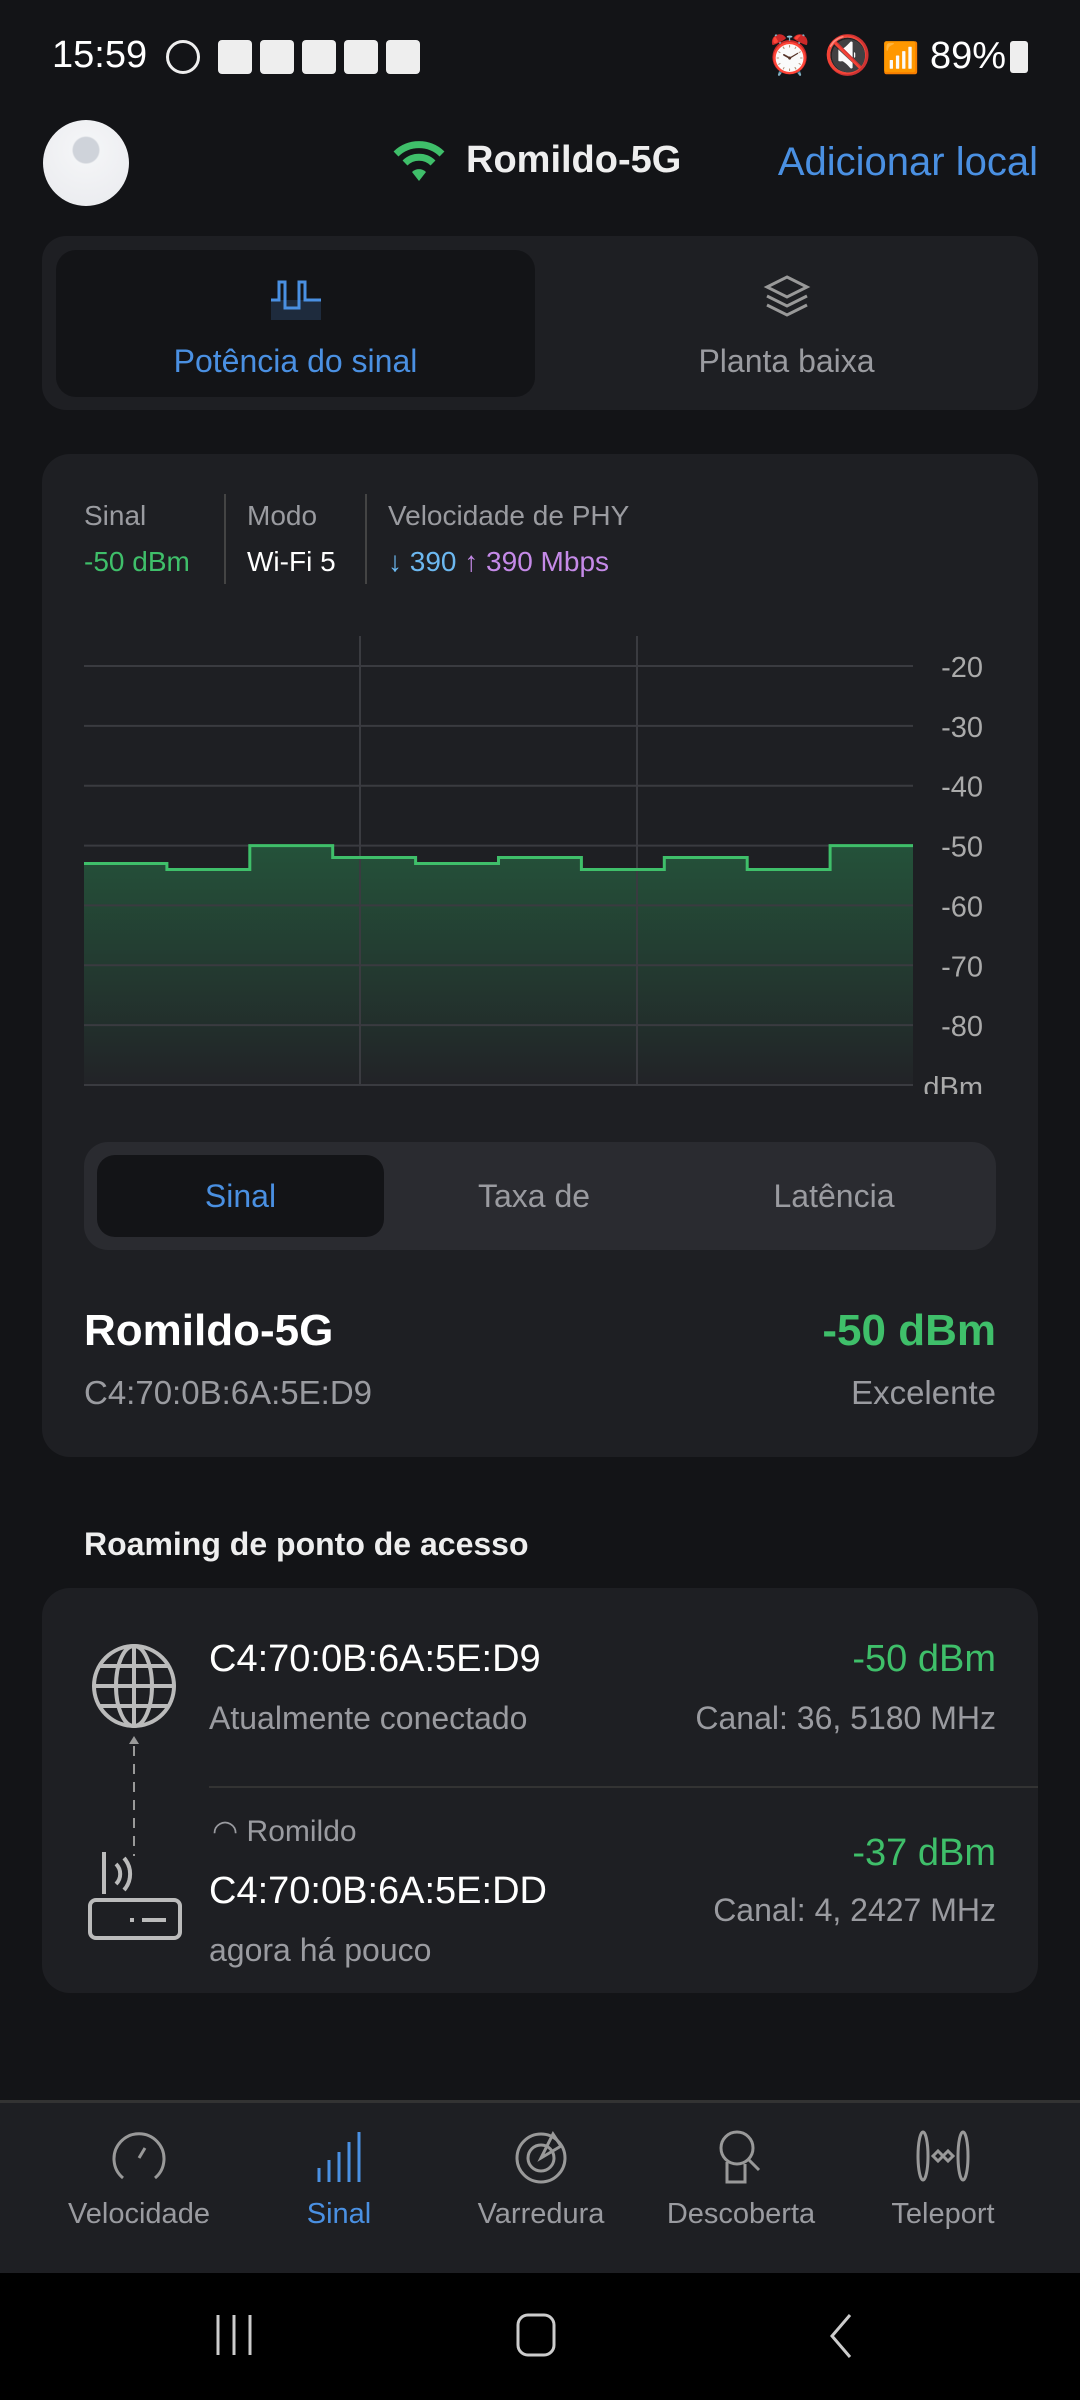  What do you see at coordinates (962, 907) in the screenshot?
I see `y-tick-label: -60` at bounding box center [962, 907].